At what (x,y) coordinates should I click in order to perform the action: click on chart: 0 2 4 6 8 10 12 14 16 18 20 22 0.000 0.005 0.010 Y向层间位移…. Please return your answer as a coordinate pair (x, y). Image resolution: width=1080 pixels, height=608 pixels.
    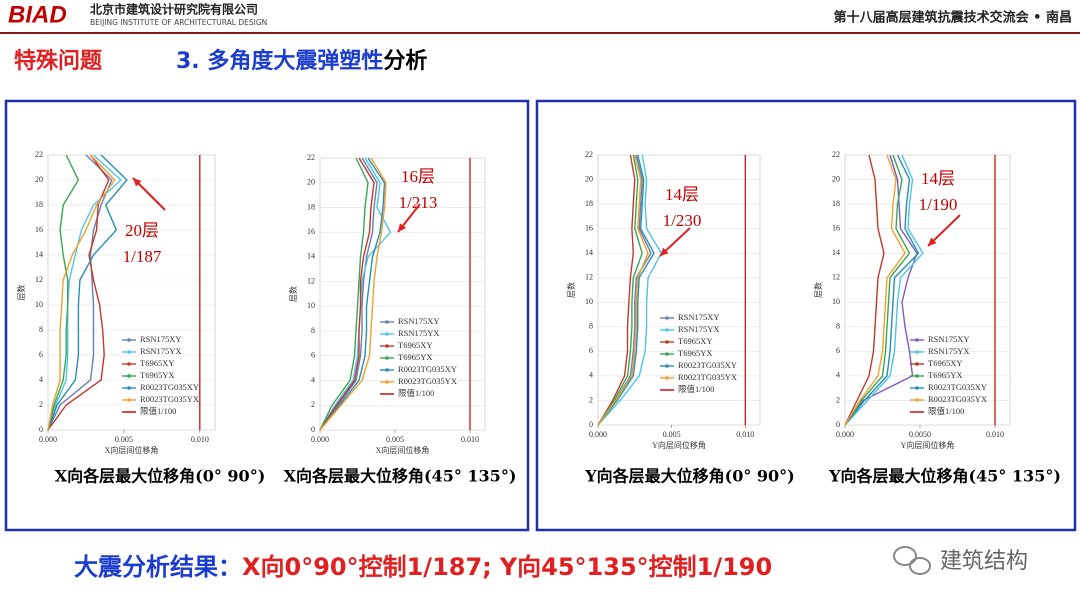
    Looking at the image, I should click on (680, 318).